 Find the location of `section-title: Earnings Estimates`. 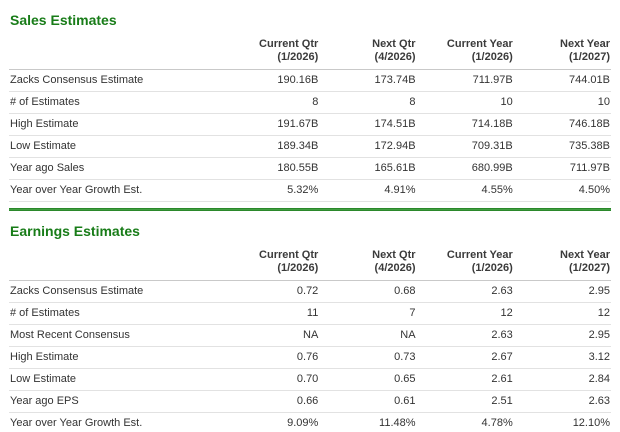

section-title: Earnings Estimates is located at coordinates (75, 231).